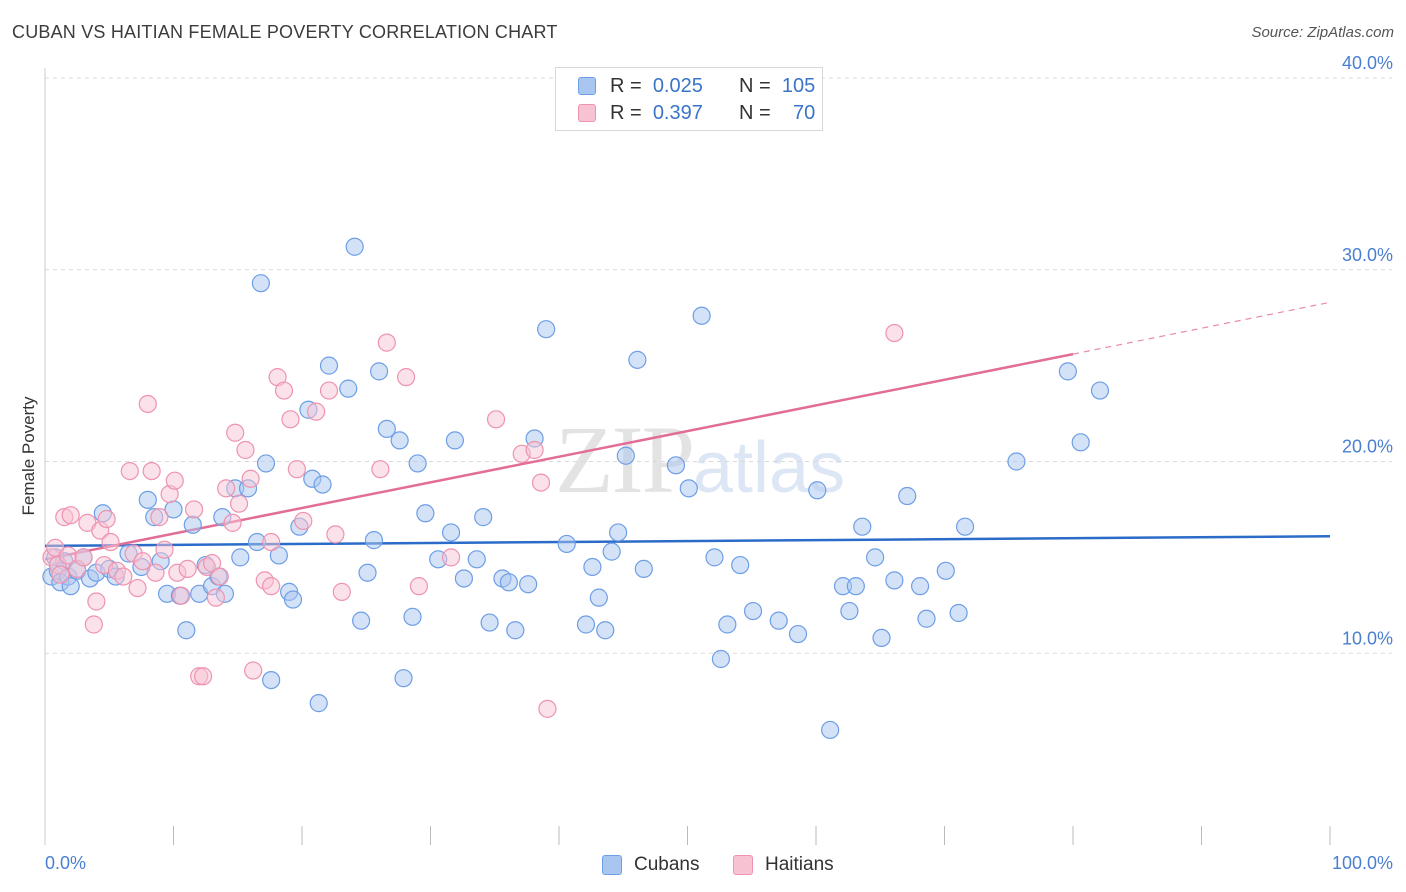  What do you see at coordinates (743, 865) in the screenshot?
I see `haitians-legend-swatch` at bounding box center [743, 865].